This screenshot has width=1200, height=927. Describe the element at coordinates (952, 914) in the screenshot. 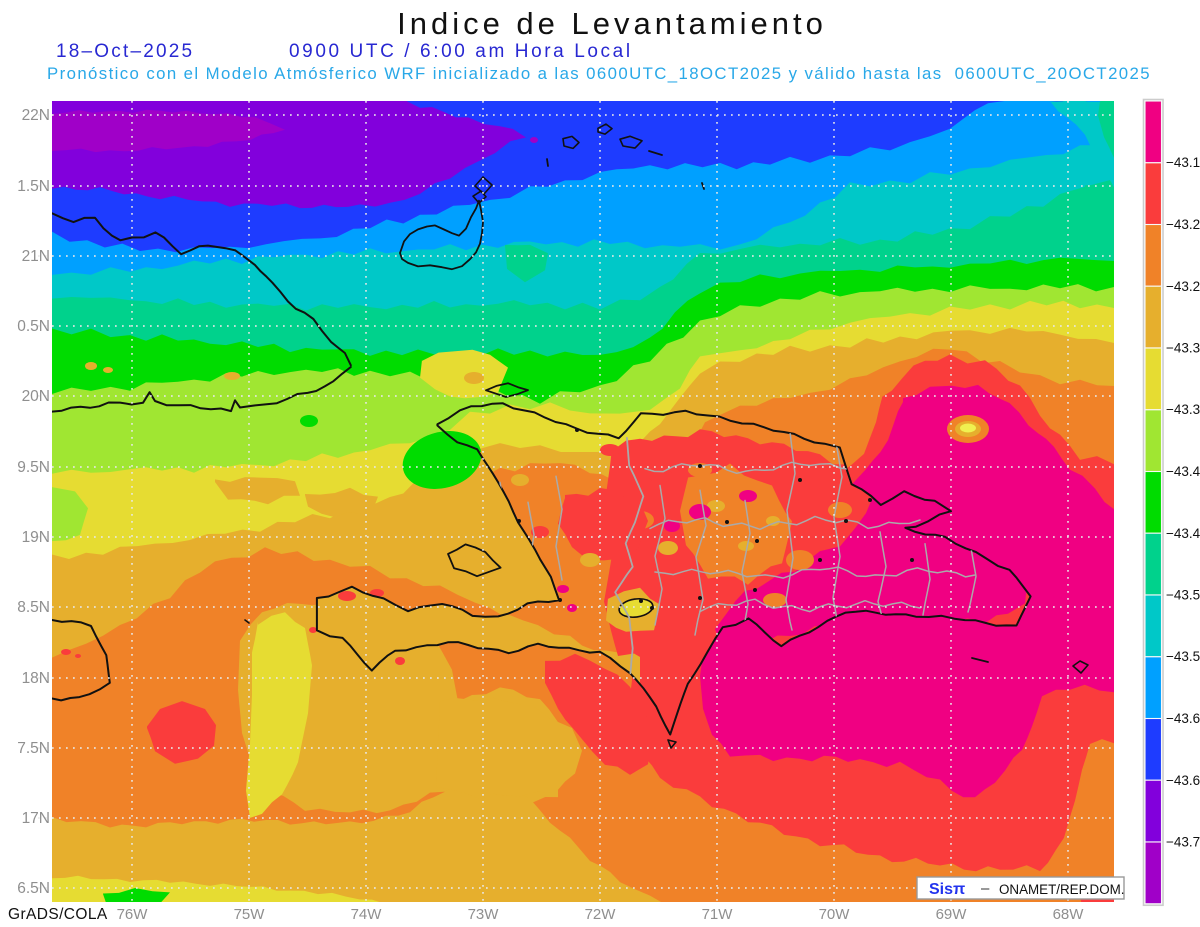

I see `svg-text: 69W` at that location.